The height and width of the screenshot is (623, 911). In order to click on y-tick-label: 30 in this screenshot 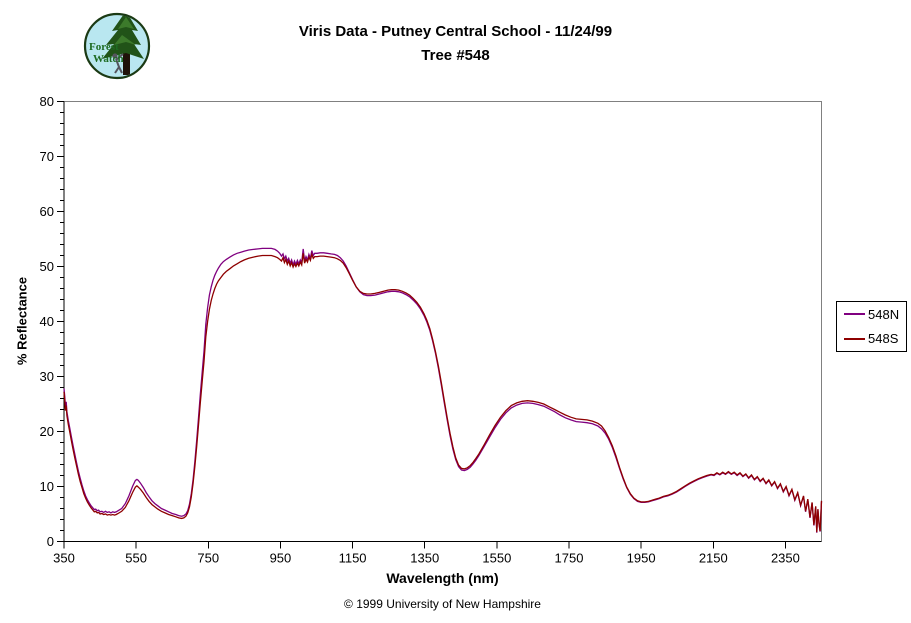, I will do `click(47, 376)`.